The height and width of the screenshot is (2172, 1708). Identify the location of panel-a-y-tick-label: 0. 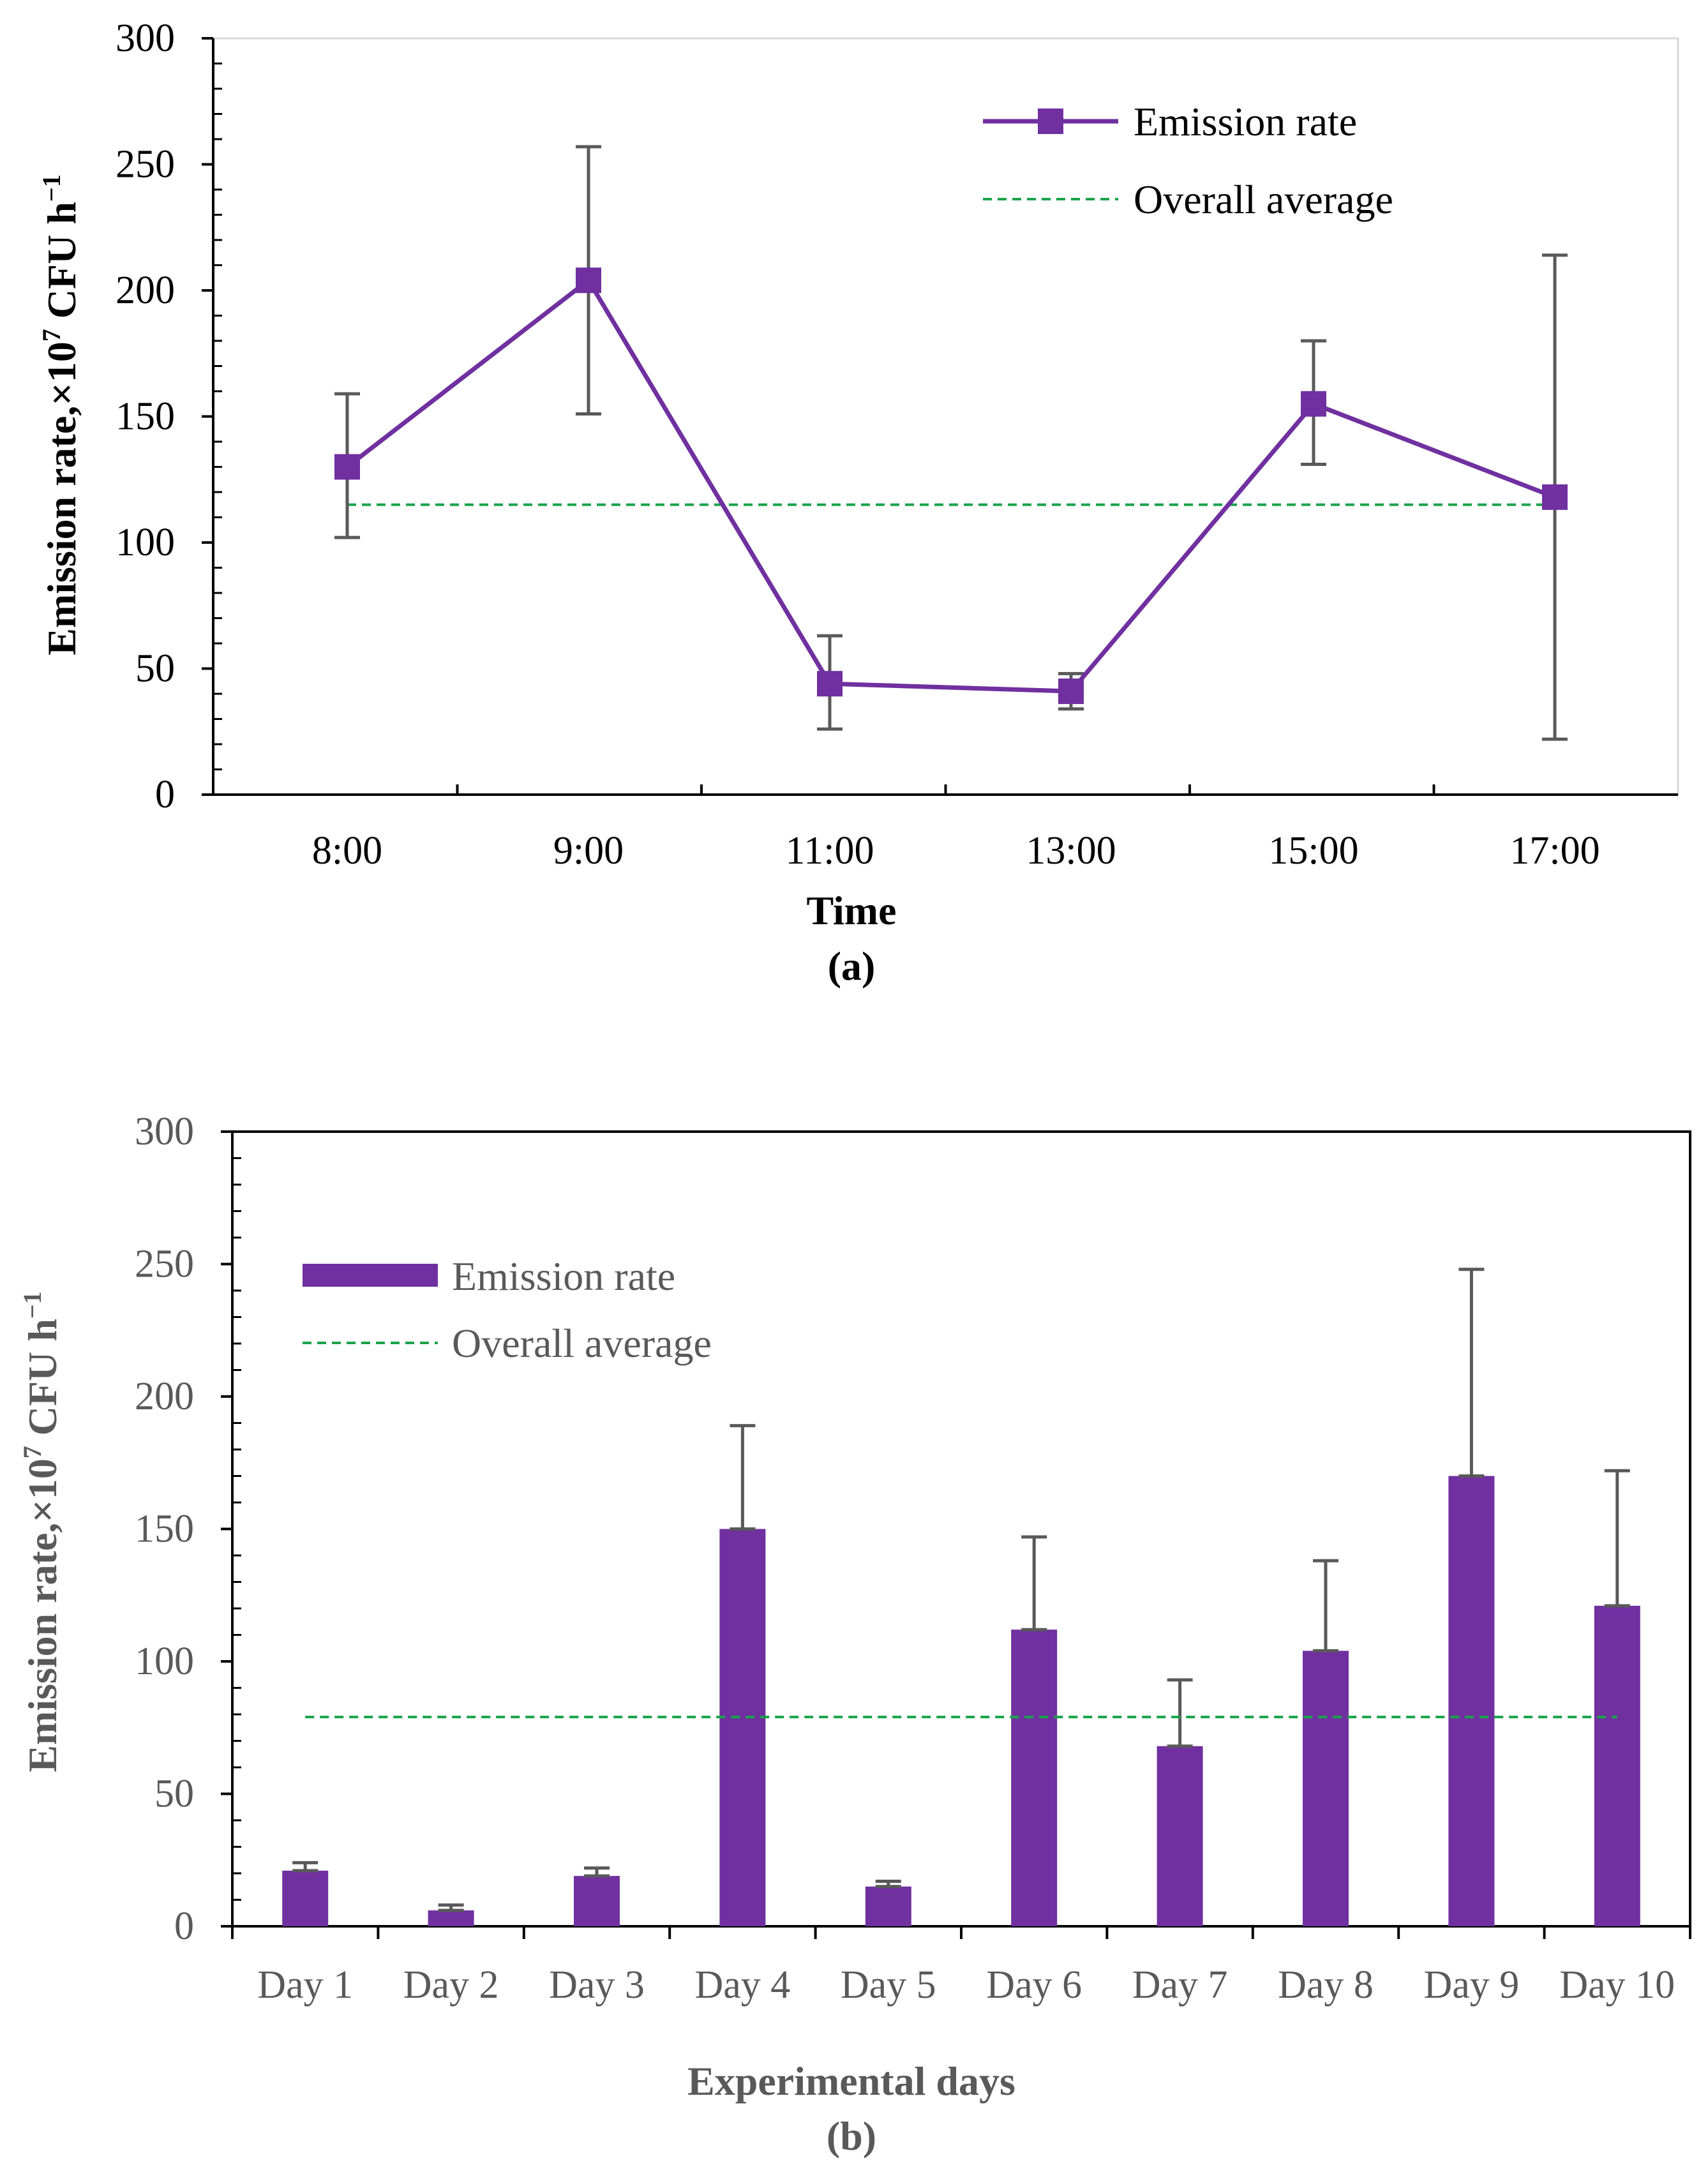
(165, 794).